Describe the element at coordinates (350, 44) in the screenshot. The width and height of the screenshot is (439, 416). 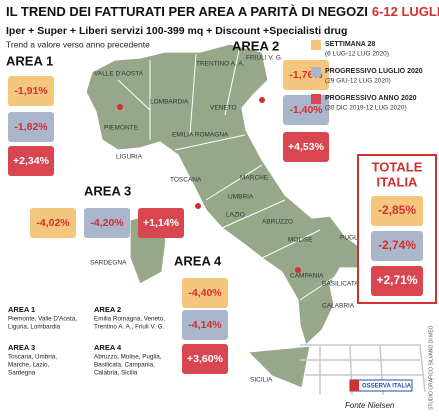
I see `legend-label: SETTIMANA 28` at that location.